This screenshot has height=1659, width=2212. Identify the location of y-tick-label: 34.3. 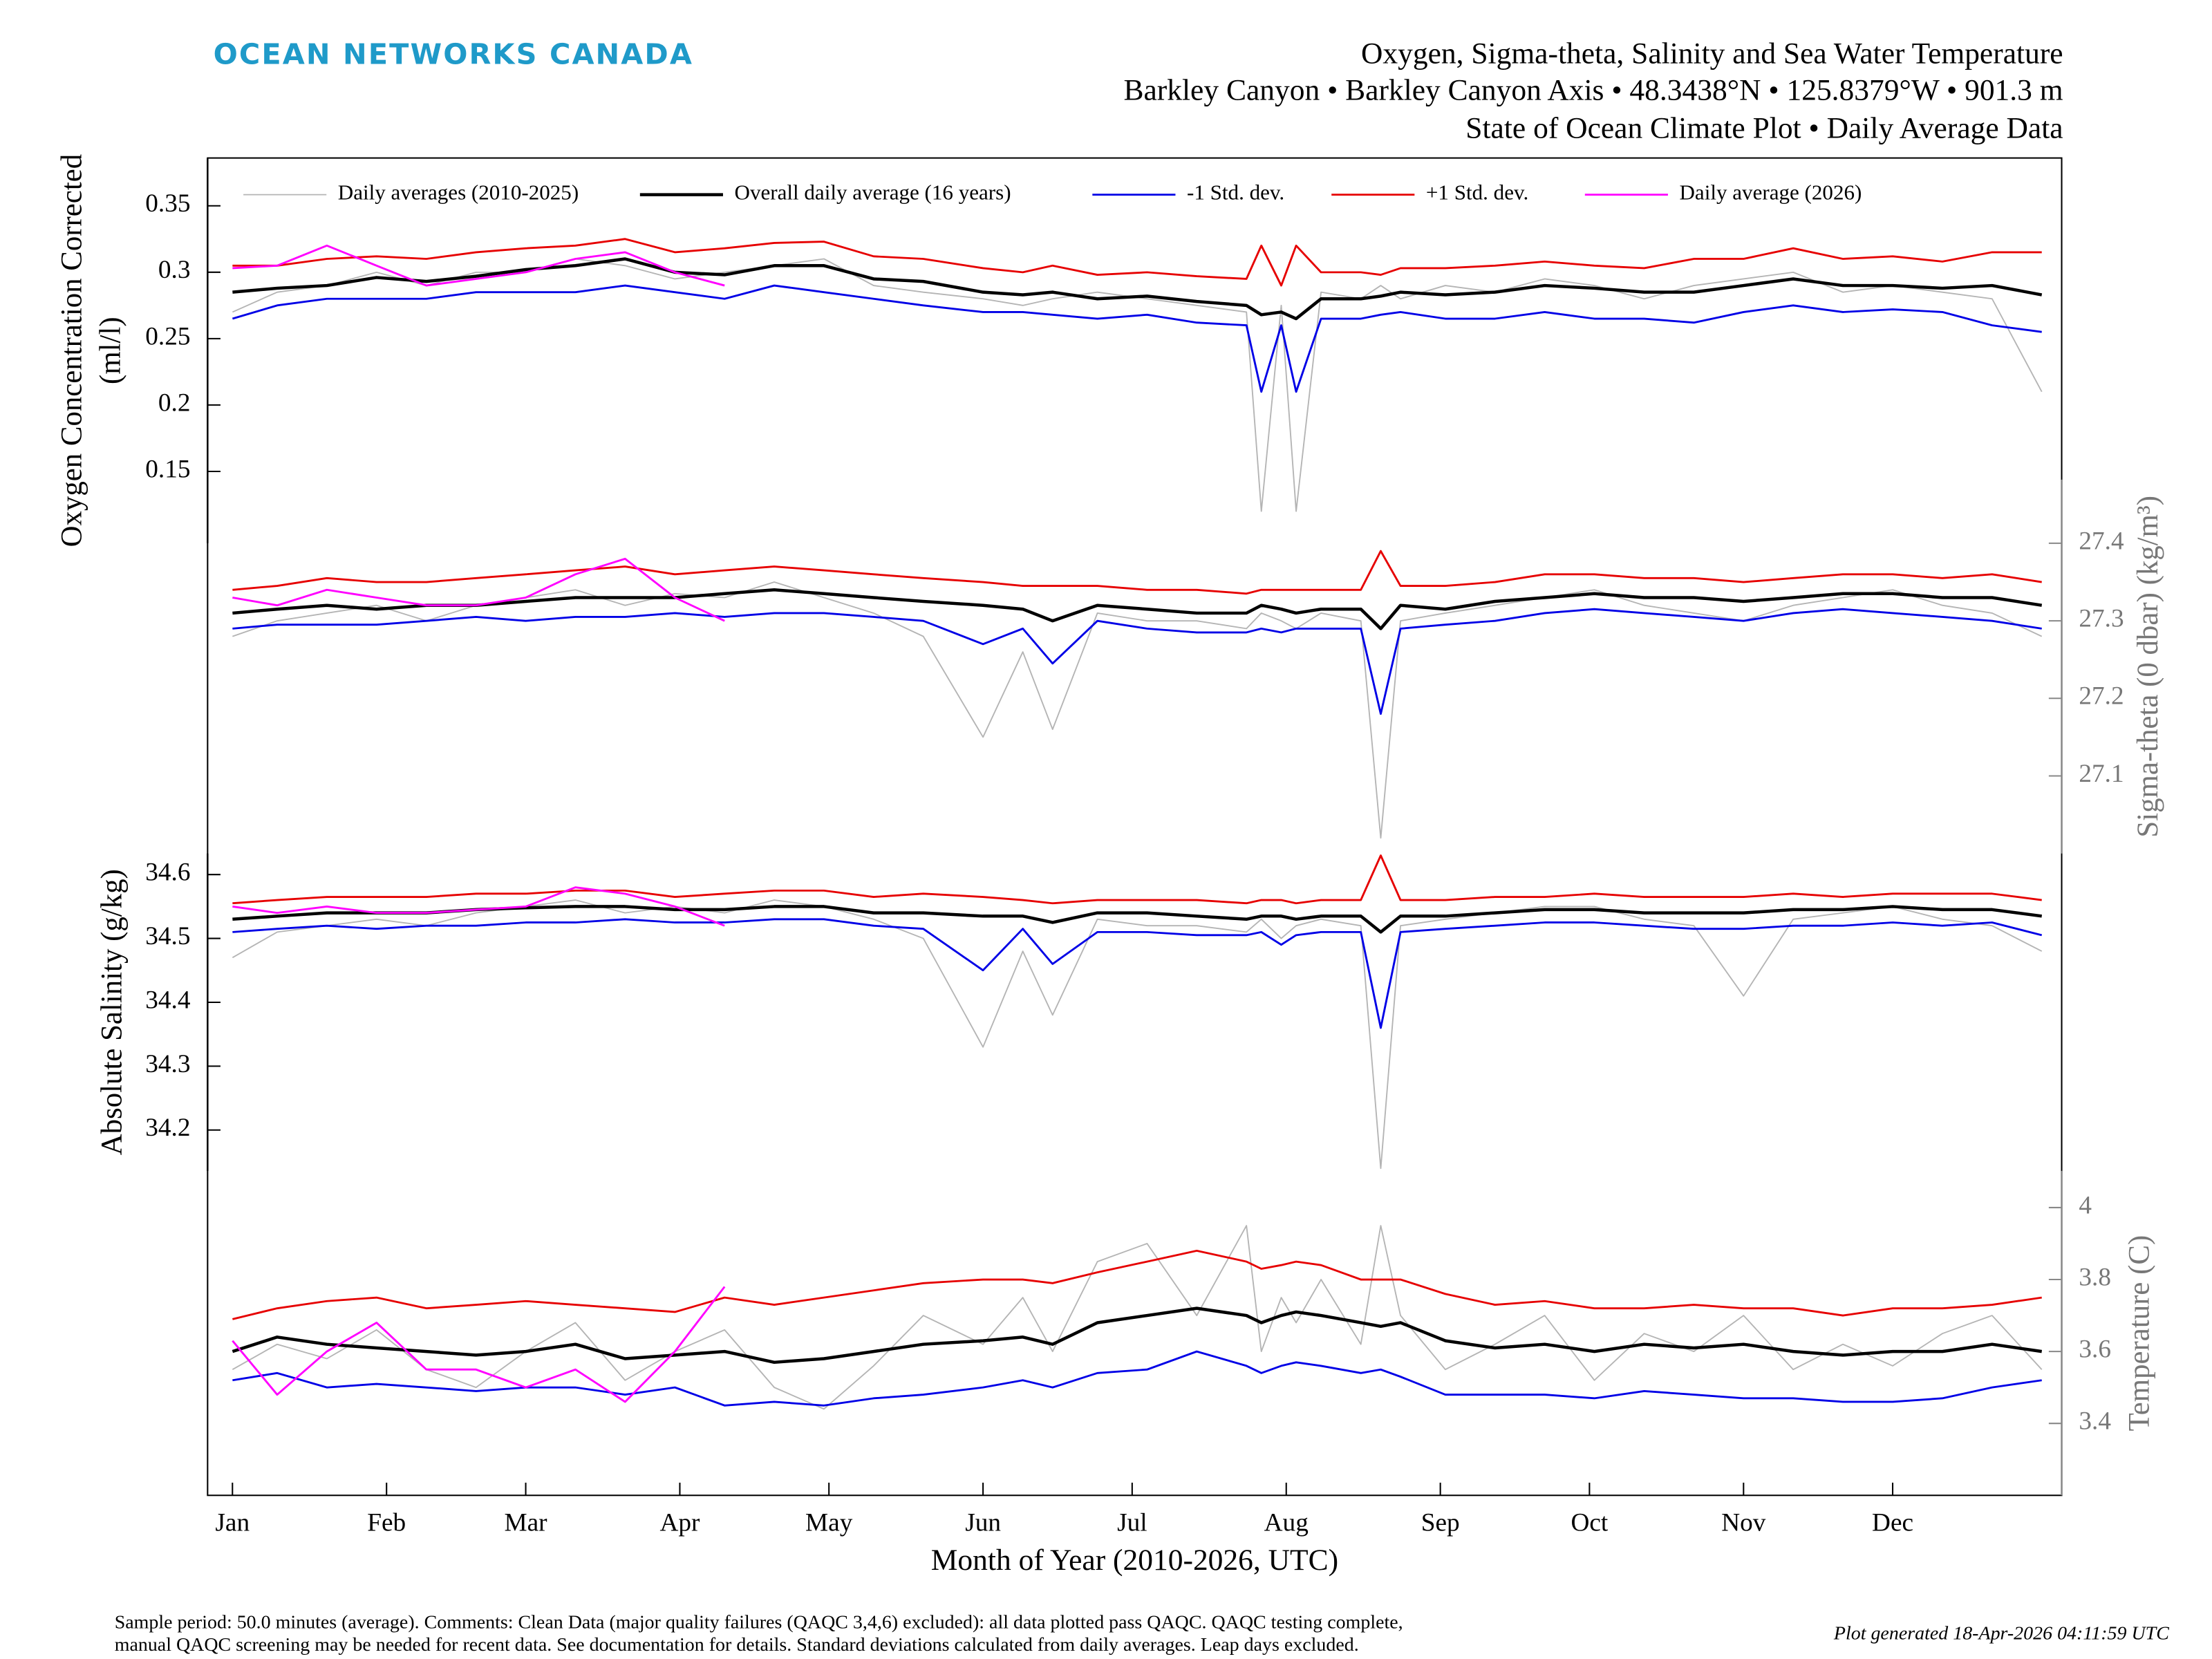
(167, 1064).